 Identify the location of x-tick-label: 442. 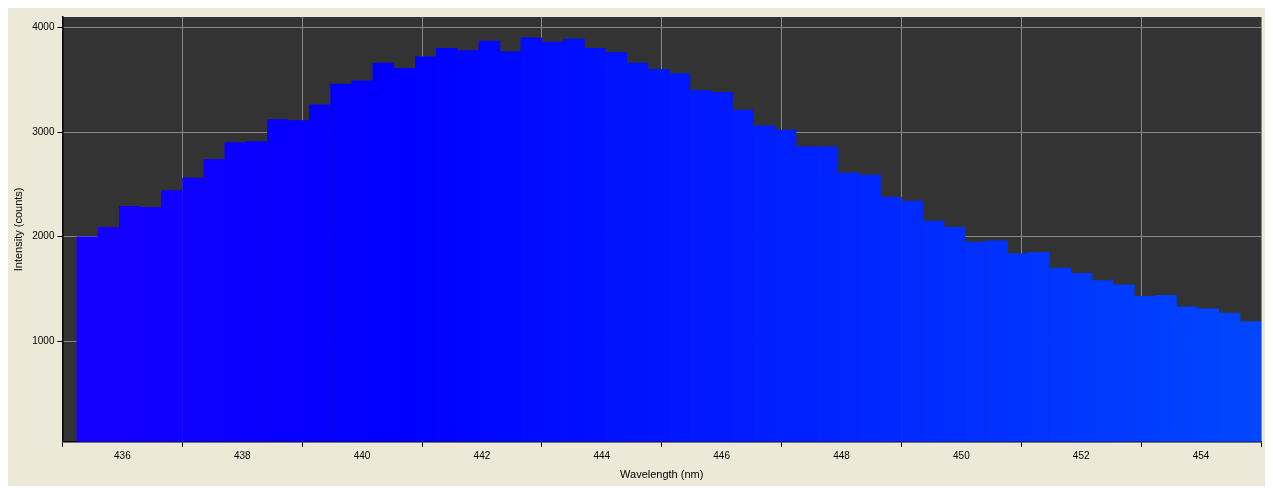
(482, 455).